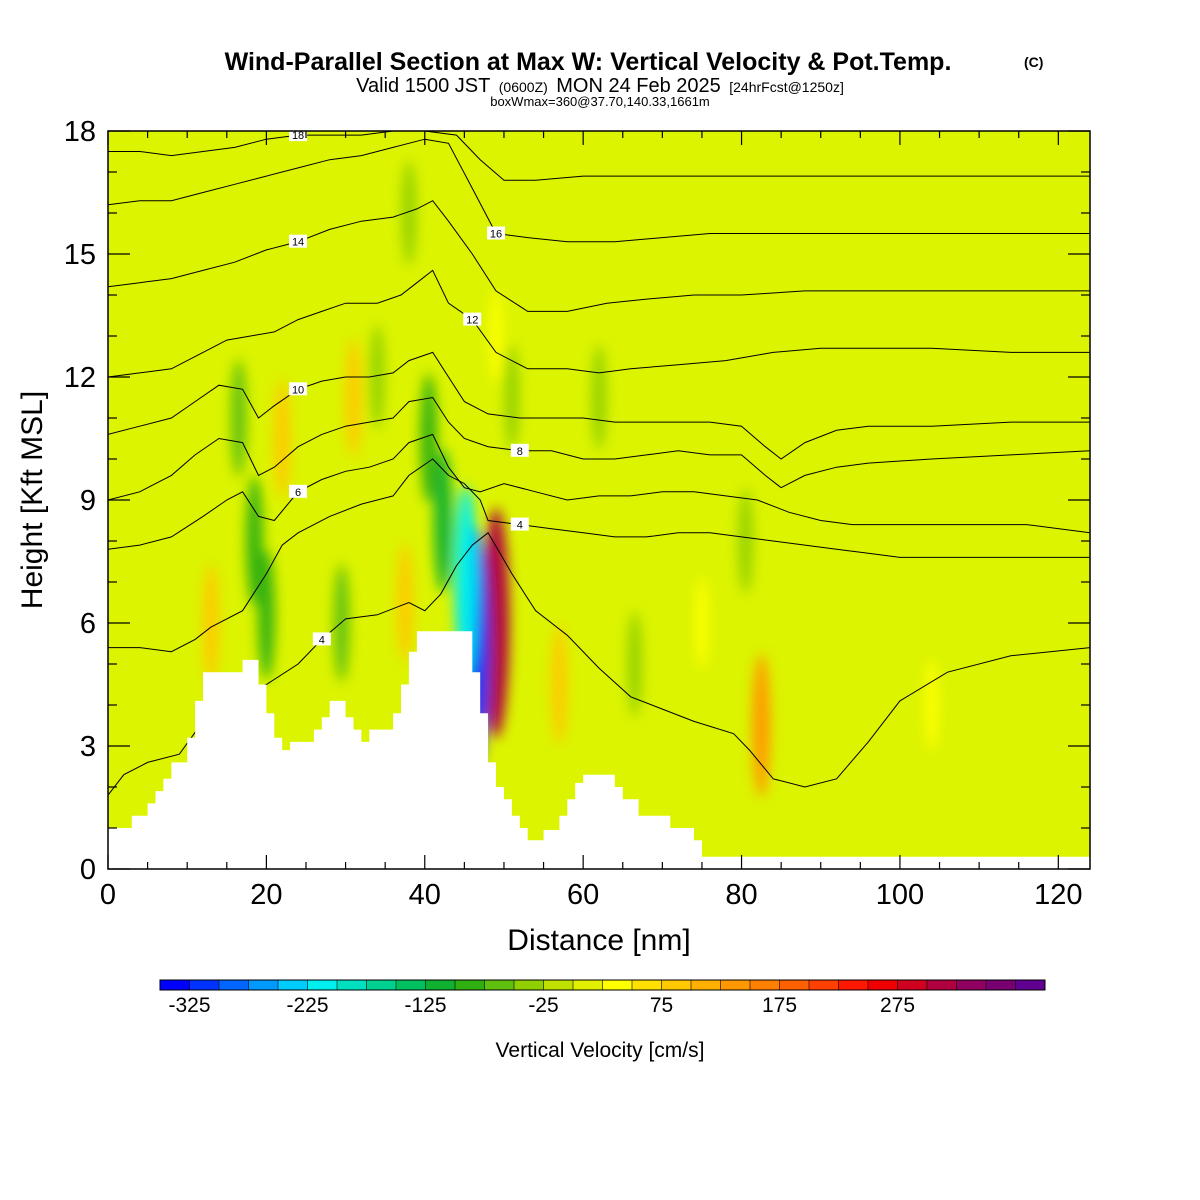 Image resolution: width=1200 pixels, height=1200 pixels. I want to click on contour-label: 10, so click(298, 389).